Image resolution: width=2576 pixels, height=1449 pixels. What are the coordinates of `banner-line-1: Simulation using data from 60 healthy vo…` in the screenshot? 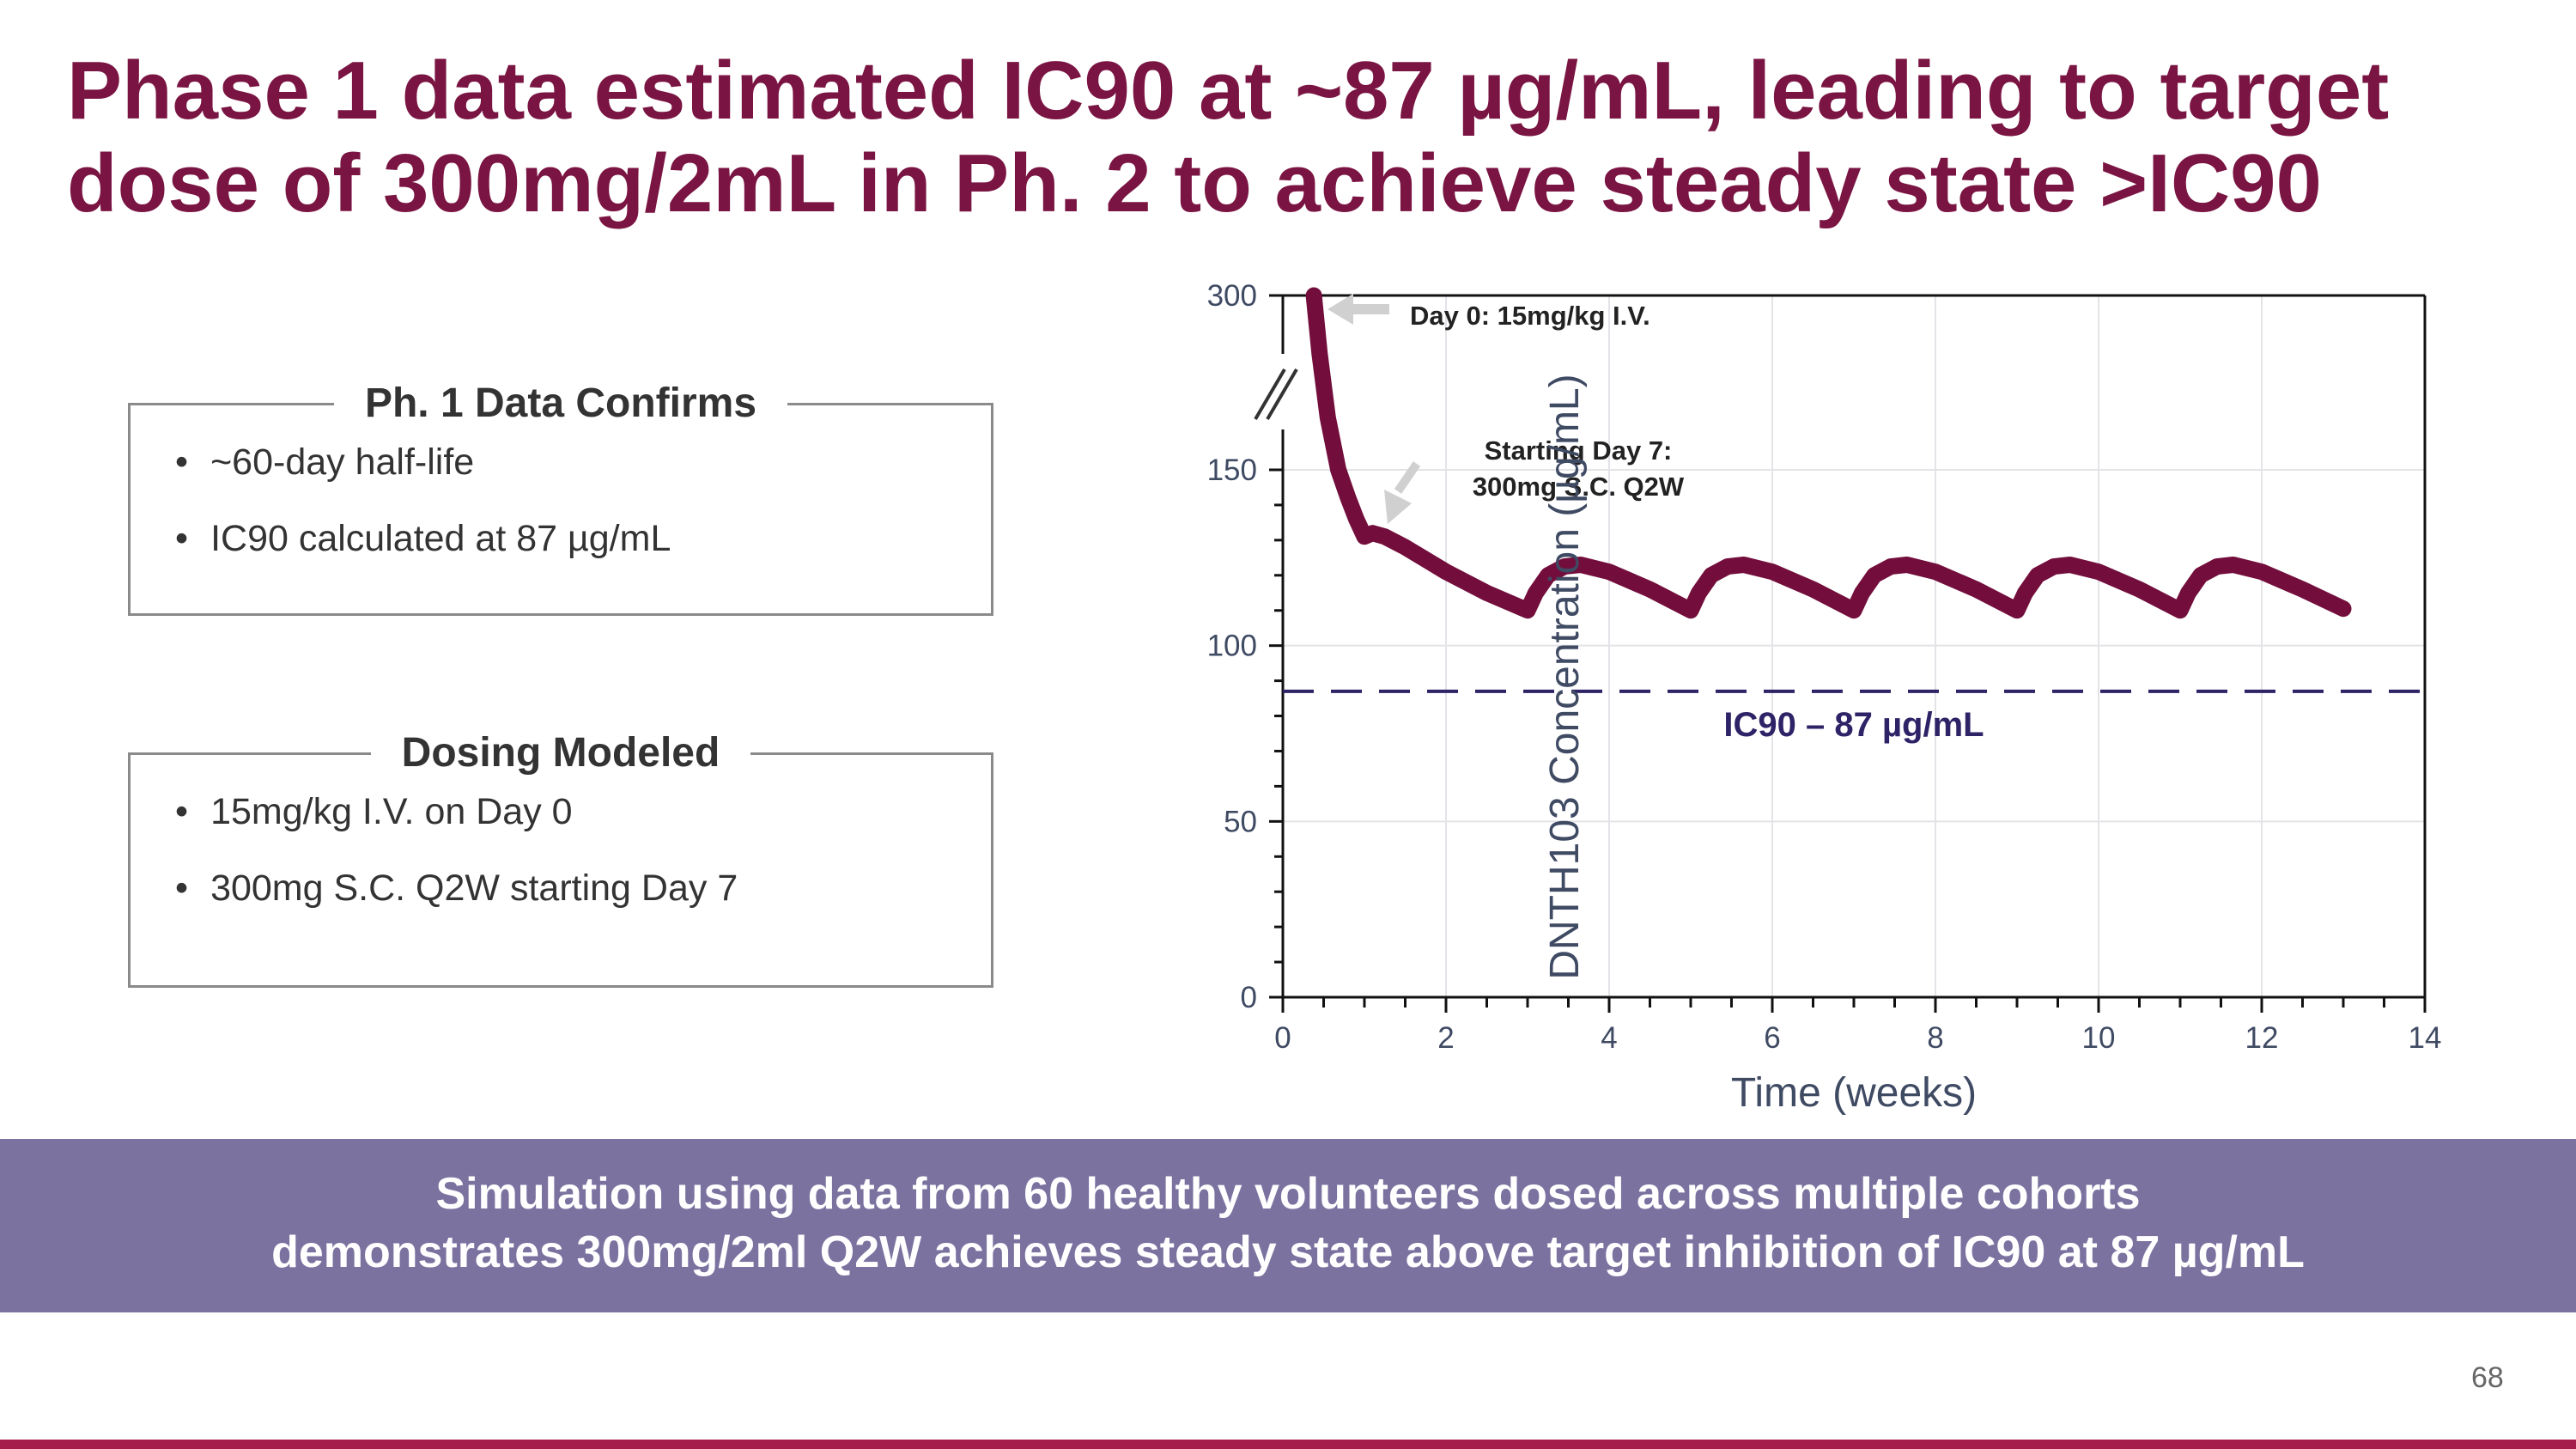 It's located at (1288, 1194).